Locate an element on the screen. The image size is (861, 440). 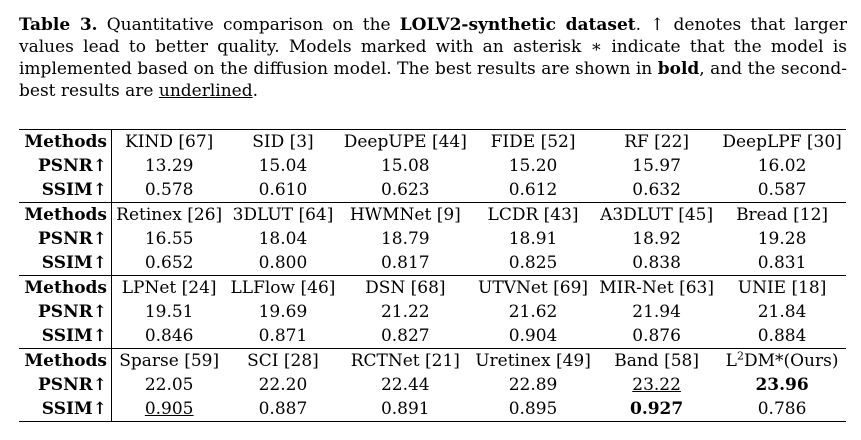
method-cell: LCDR [43] is located at coordinates (533, 214).